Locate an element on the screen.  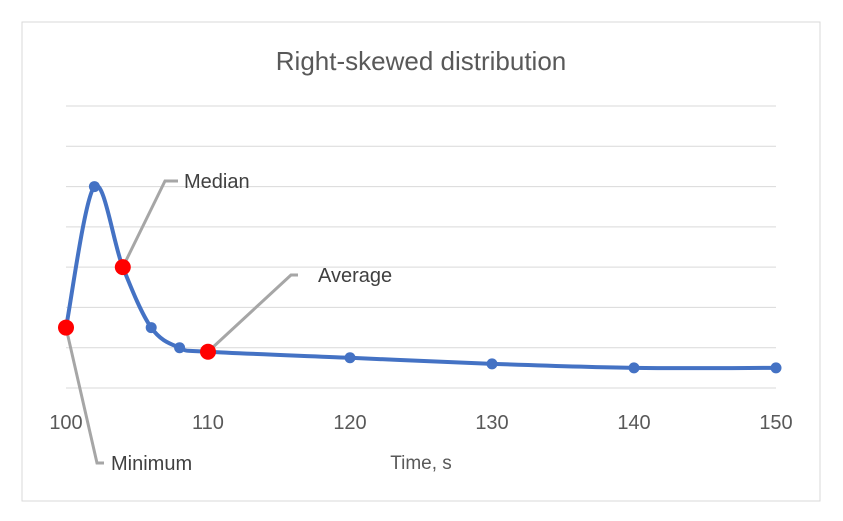
chart-title: Right-skewed distribution is located at coordinates (421, 61).